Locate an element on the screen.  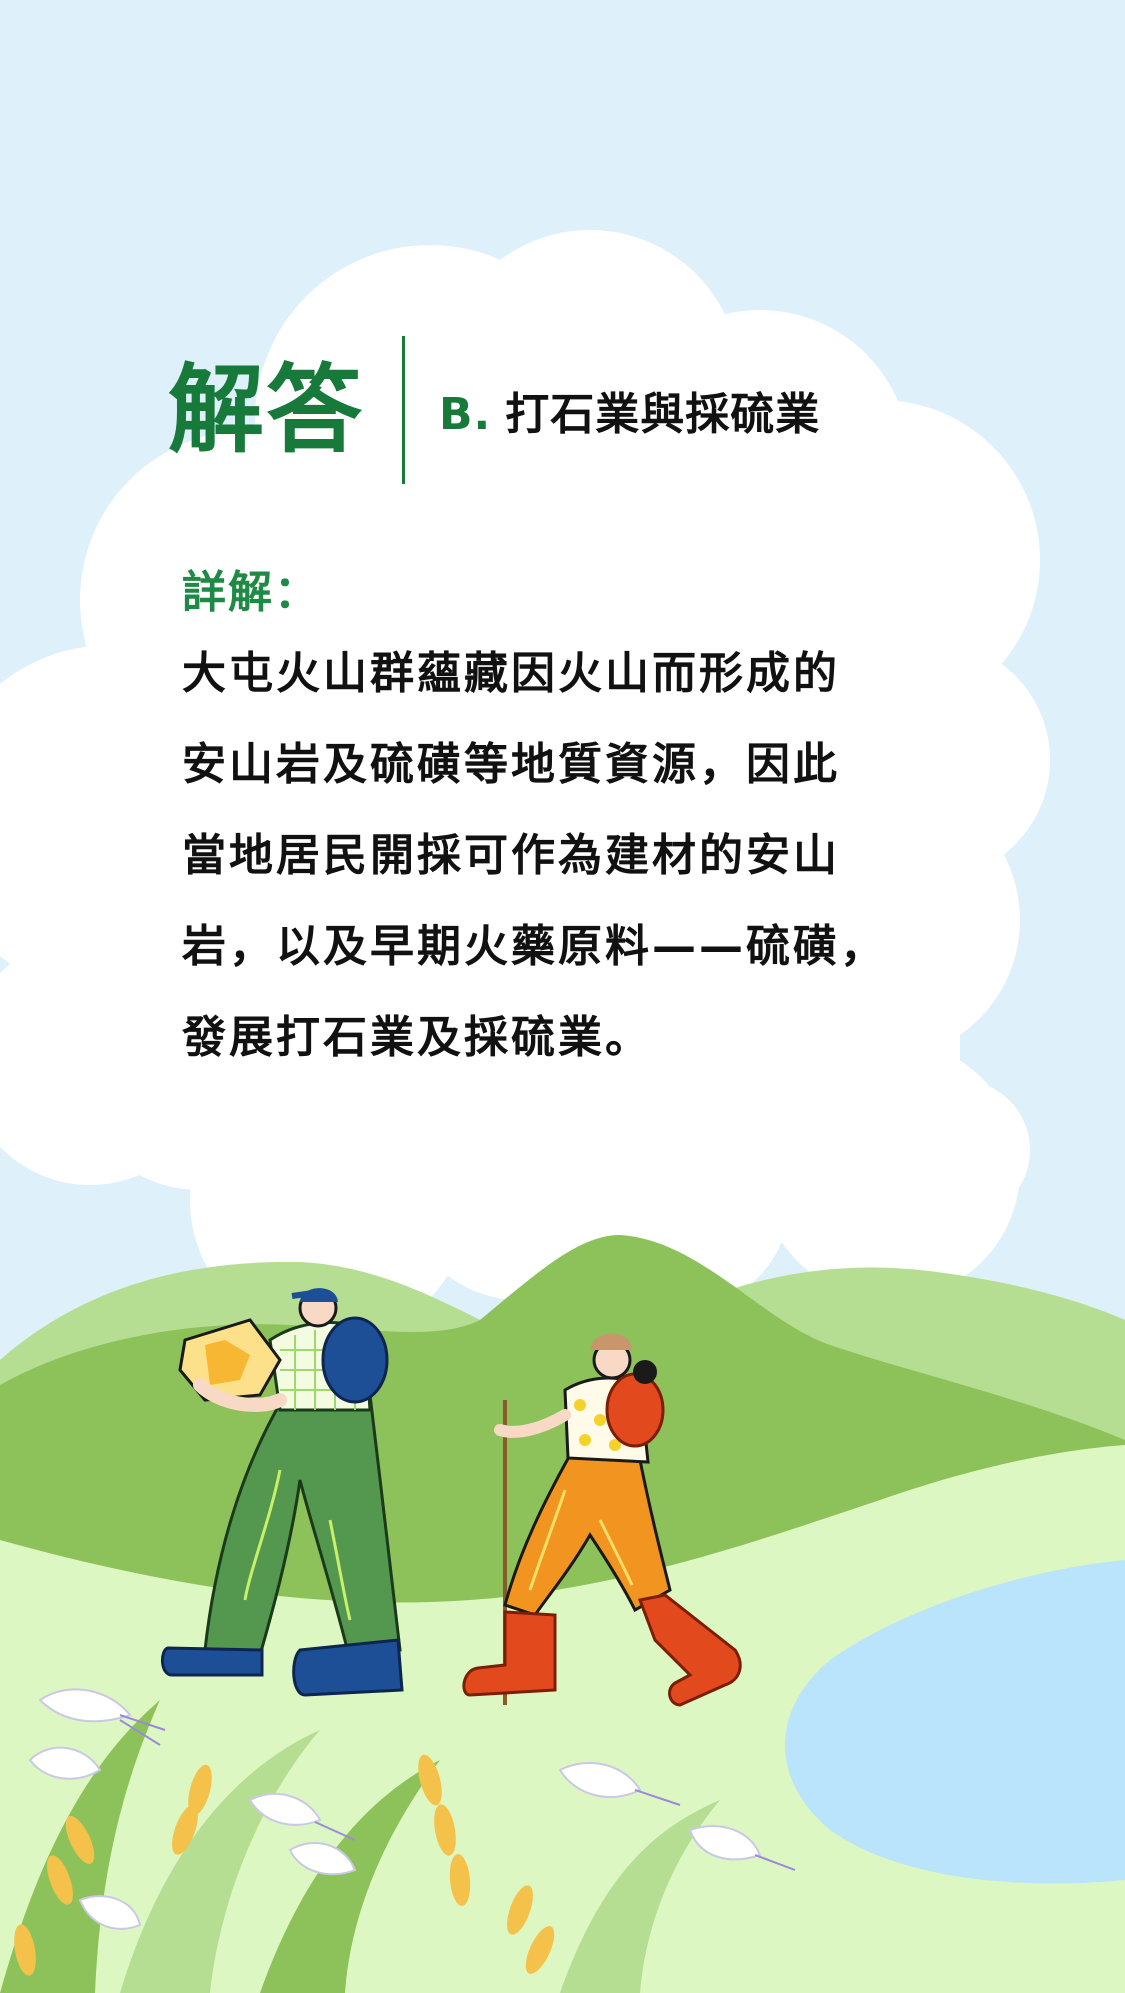
detail-line: 大屯火山群蘊藏因火山而形成的 is located at coordinates (511, 673).